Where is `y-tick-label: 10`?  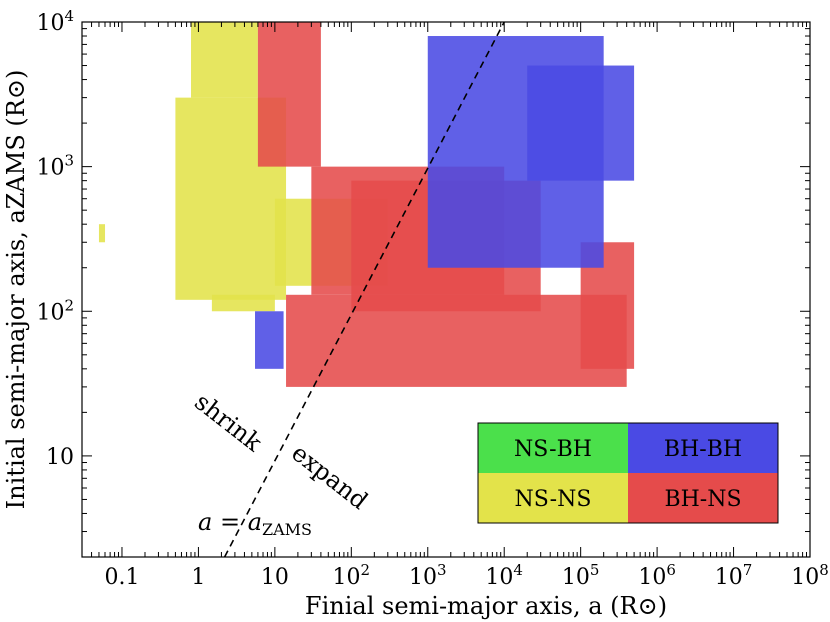
y-tick-label: 10 is located at coordinates (60, 457).